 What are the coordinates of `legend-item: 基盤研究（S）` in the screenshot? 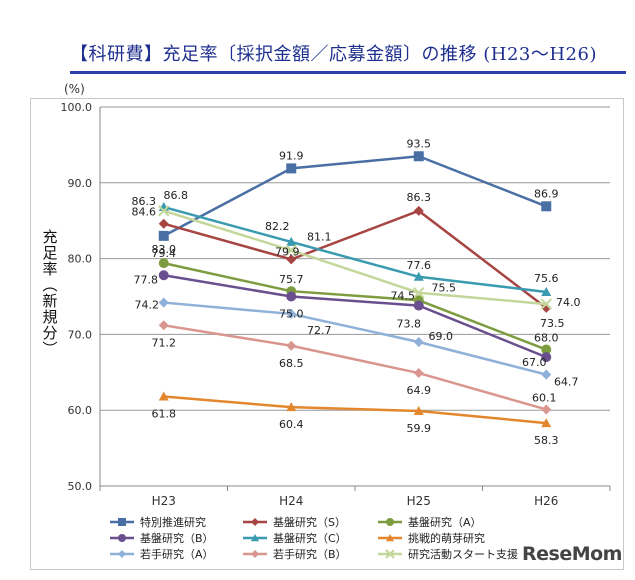 It's located at (294, 522).